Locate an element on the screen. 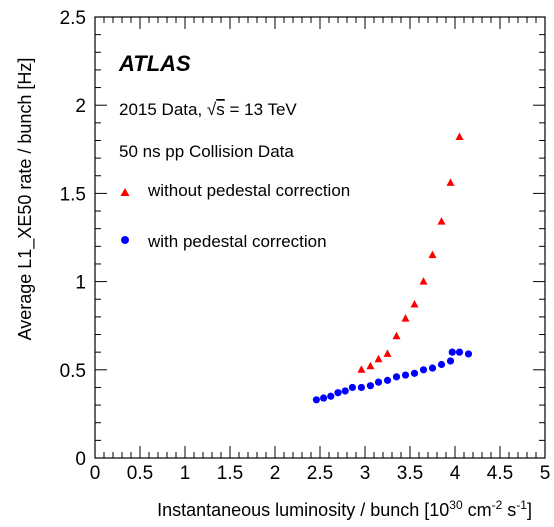 This screenshot has height=527, width=554. legend-marker-with-correction is located at coordinates (125, 240).